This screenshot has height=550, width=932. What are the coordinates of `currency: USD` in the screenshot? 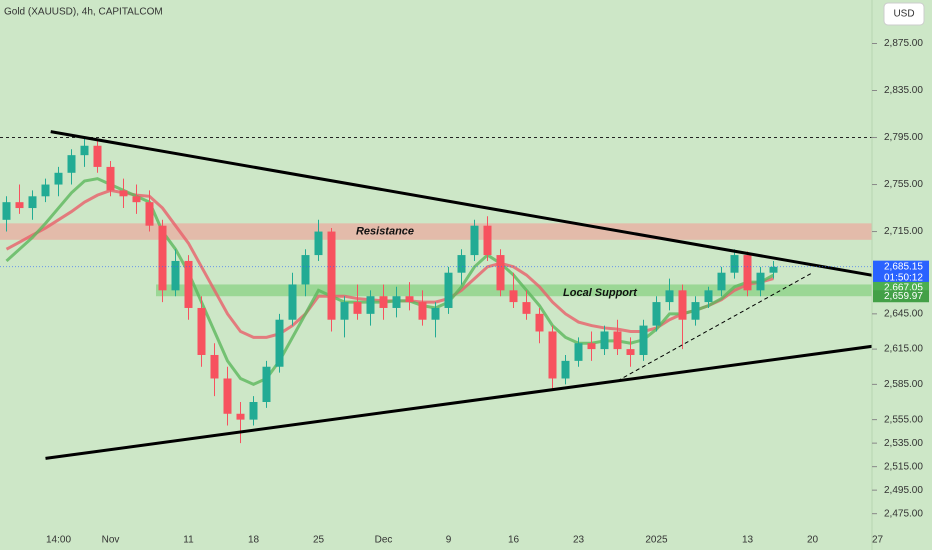 It's located at (903, 14).